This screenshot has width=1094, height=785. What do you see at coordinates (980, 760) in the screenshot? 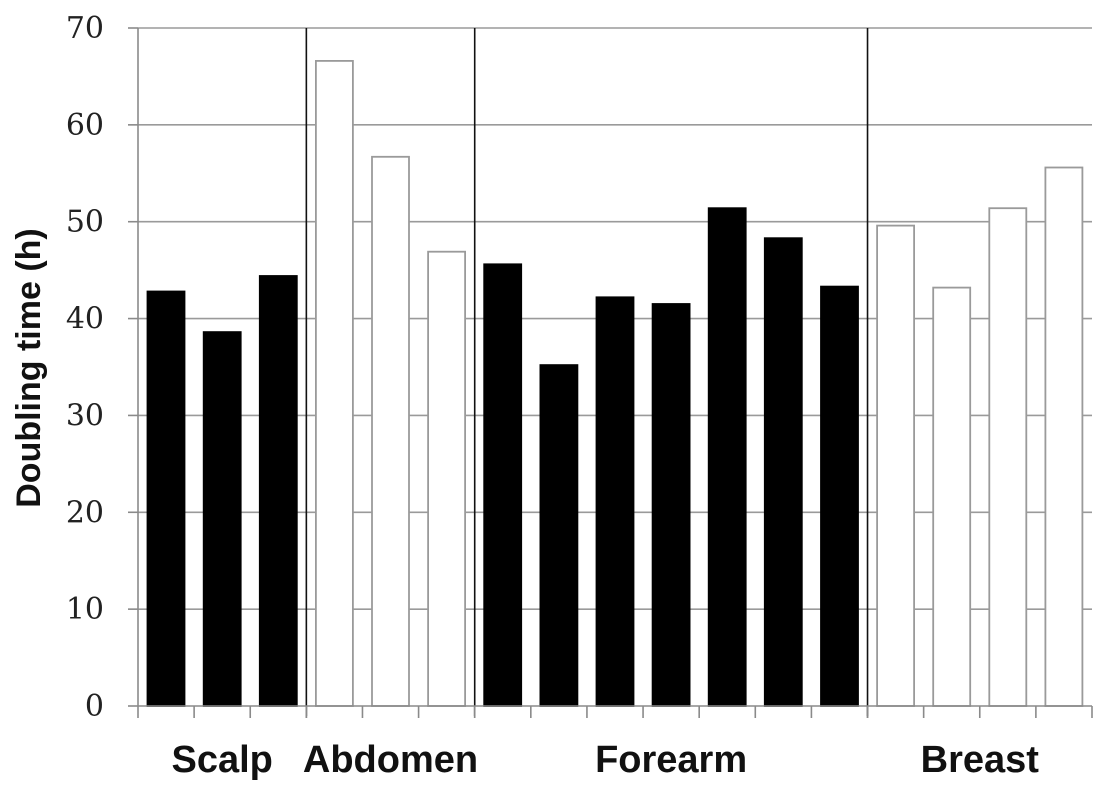
I see `group-label-breast: Breast` at bounding box center [980, 760].